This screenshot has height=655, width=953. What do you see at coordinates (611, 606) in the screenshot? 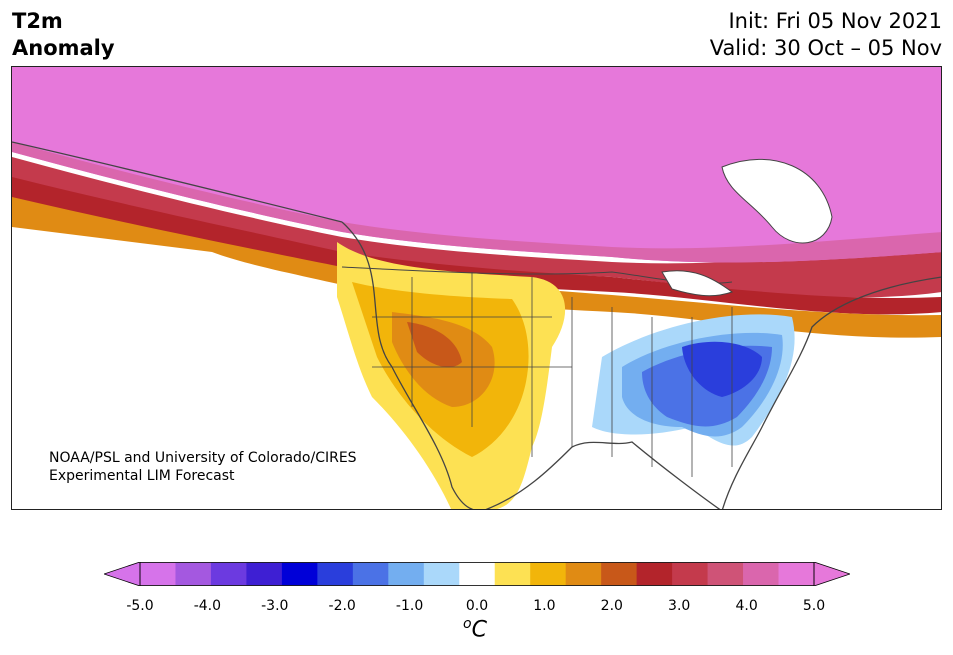
I see `colorbar-tick-label: 2.0` at bounding box center [611, 606].